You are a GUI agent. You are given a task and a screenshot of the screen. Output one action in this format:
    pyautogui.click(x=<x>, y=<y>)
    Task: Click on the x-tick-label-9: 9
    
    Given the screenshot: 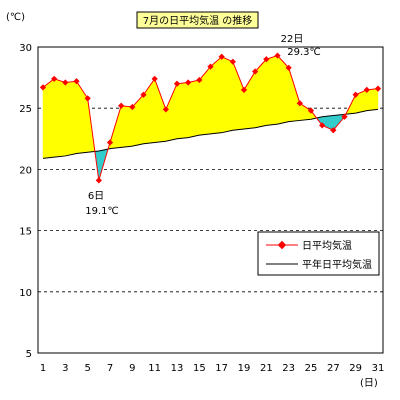 What is the action you would take?
    pyautogui.click(x=132, y=368)
    